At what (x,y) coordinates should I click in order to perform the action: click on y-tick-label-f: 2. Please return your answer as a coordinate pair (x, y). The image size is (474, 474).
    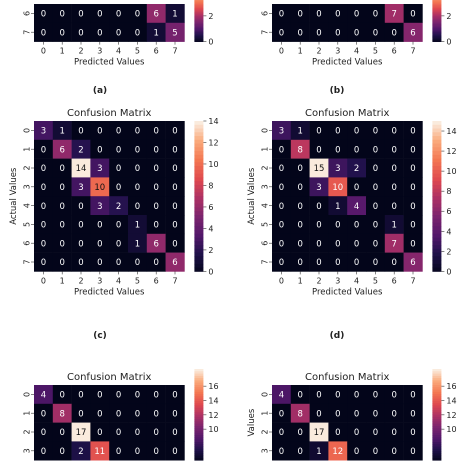
    Looking at the image, I should click on (265, 431).